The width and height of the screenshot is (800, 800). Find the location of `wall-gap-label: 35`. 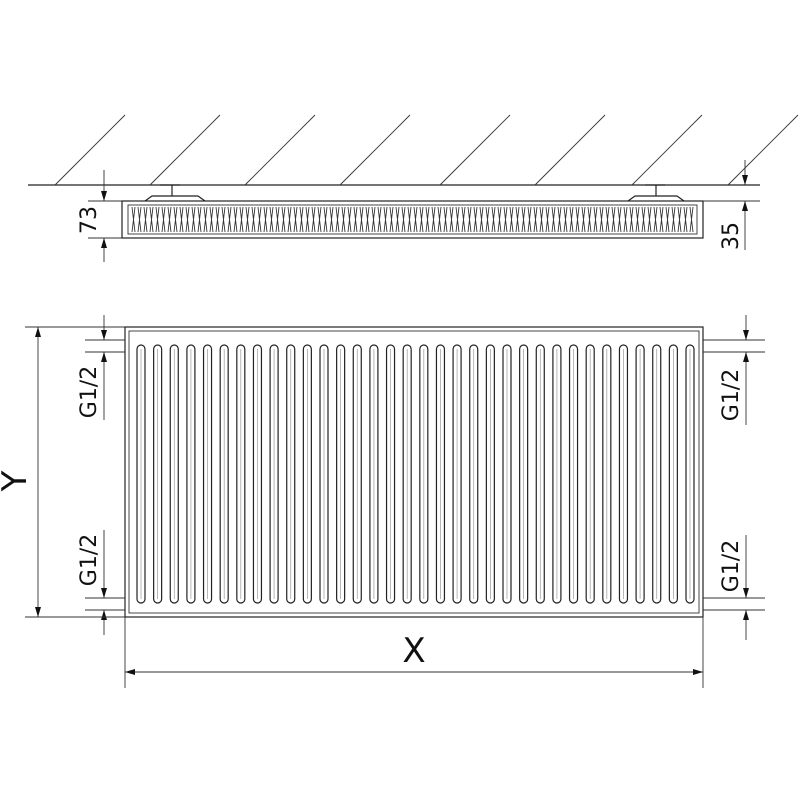

wall-gap-label: 35 is located at coordinates (731, 236).